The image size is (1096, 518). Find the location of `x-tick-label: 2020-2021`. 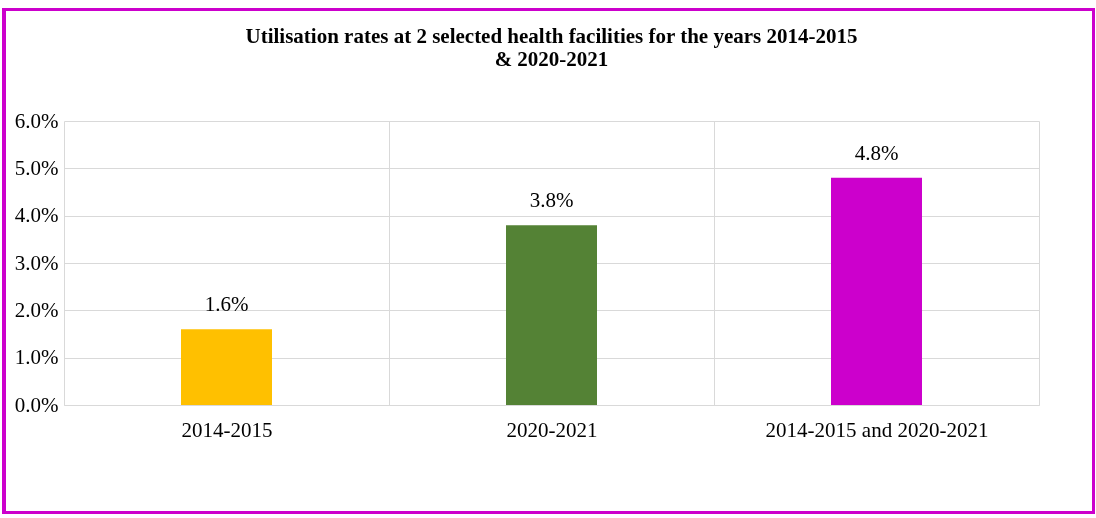

x-tick-label: 2020-2021 is located at coordinates (552, 429).